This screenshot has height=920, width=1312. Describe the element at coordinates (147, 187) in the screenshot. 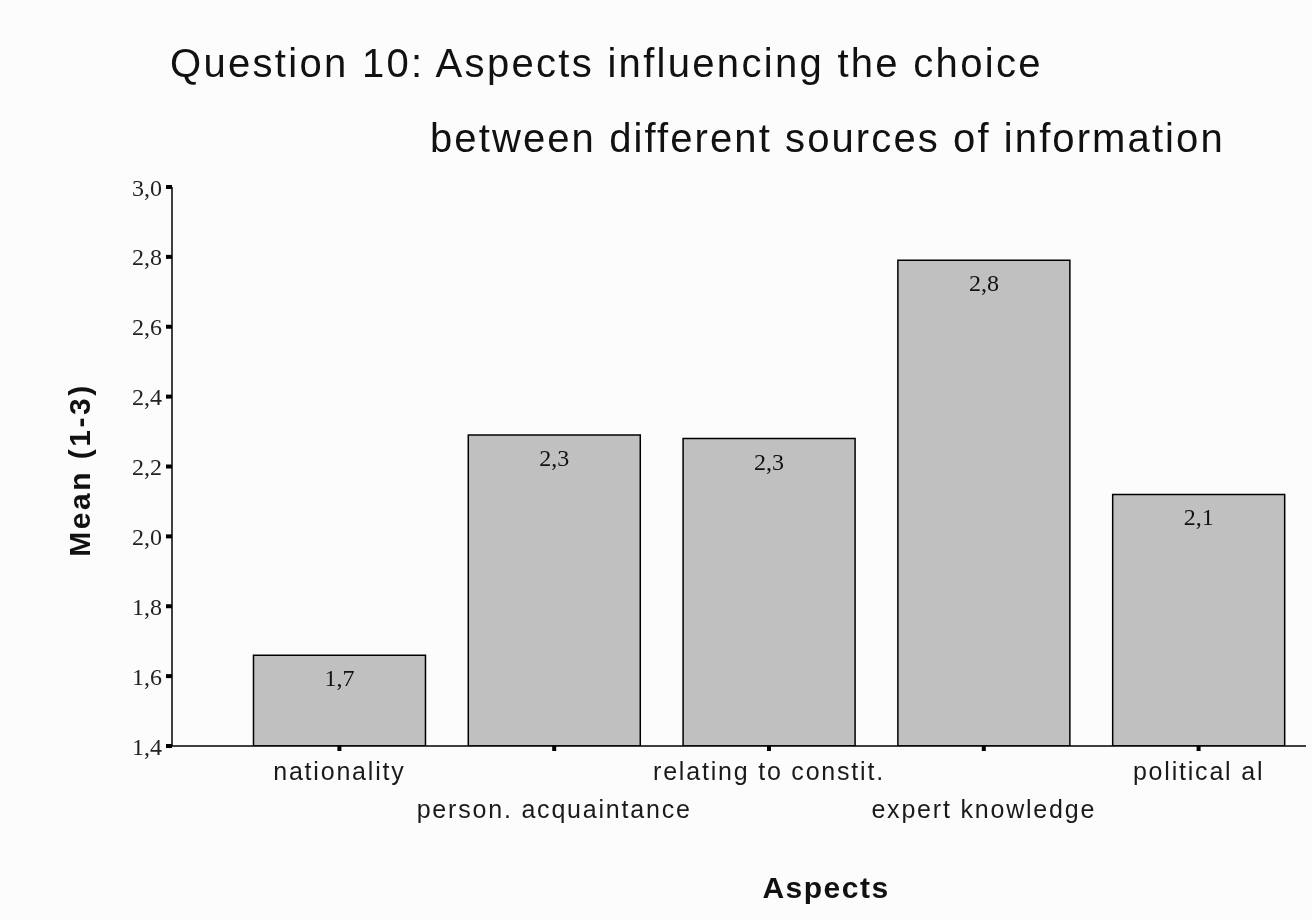

I see `y-tick-label: 3,0` at that location.